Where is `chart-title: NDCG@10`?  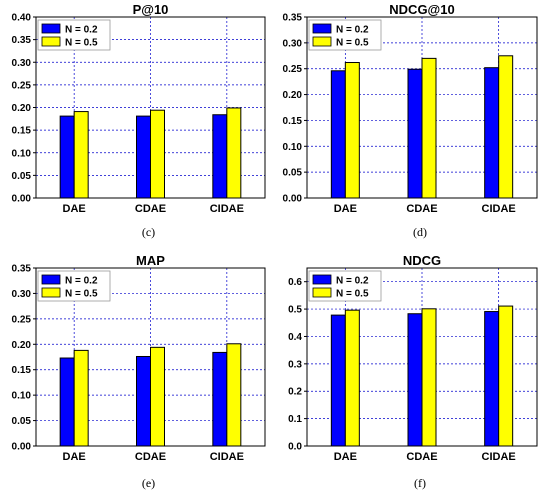 chart-title: NDCG@10 is located at coordinates (421, 9).